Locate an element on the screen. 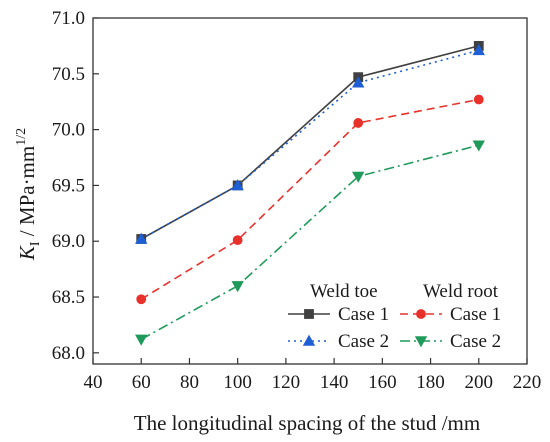 This screenshot has height=442, width=550. y-tick-label: 68.0 is located at coordinates (68, 353).